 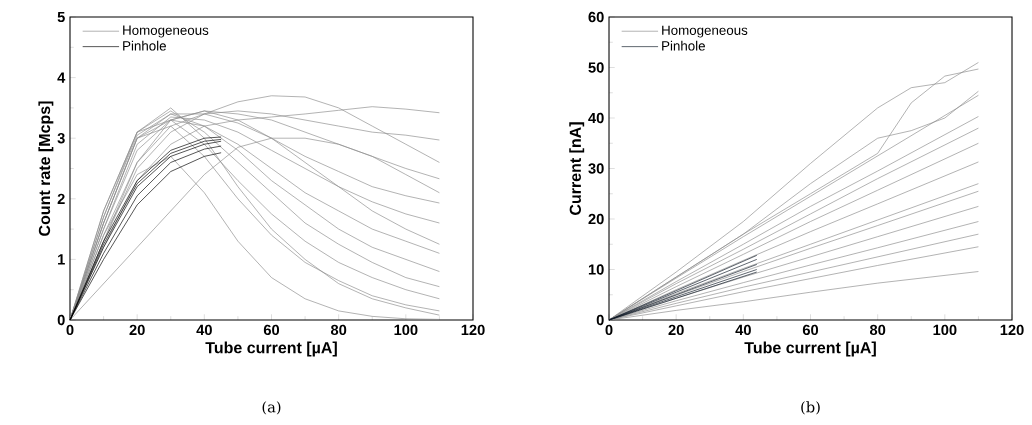 I want to click on y-tick-label: 2, so click(x=61, y=198).